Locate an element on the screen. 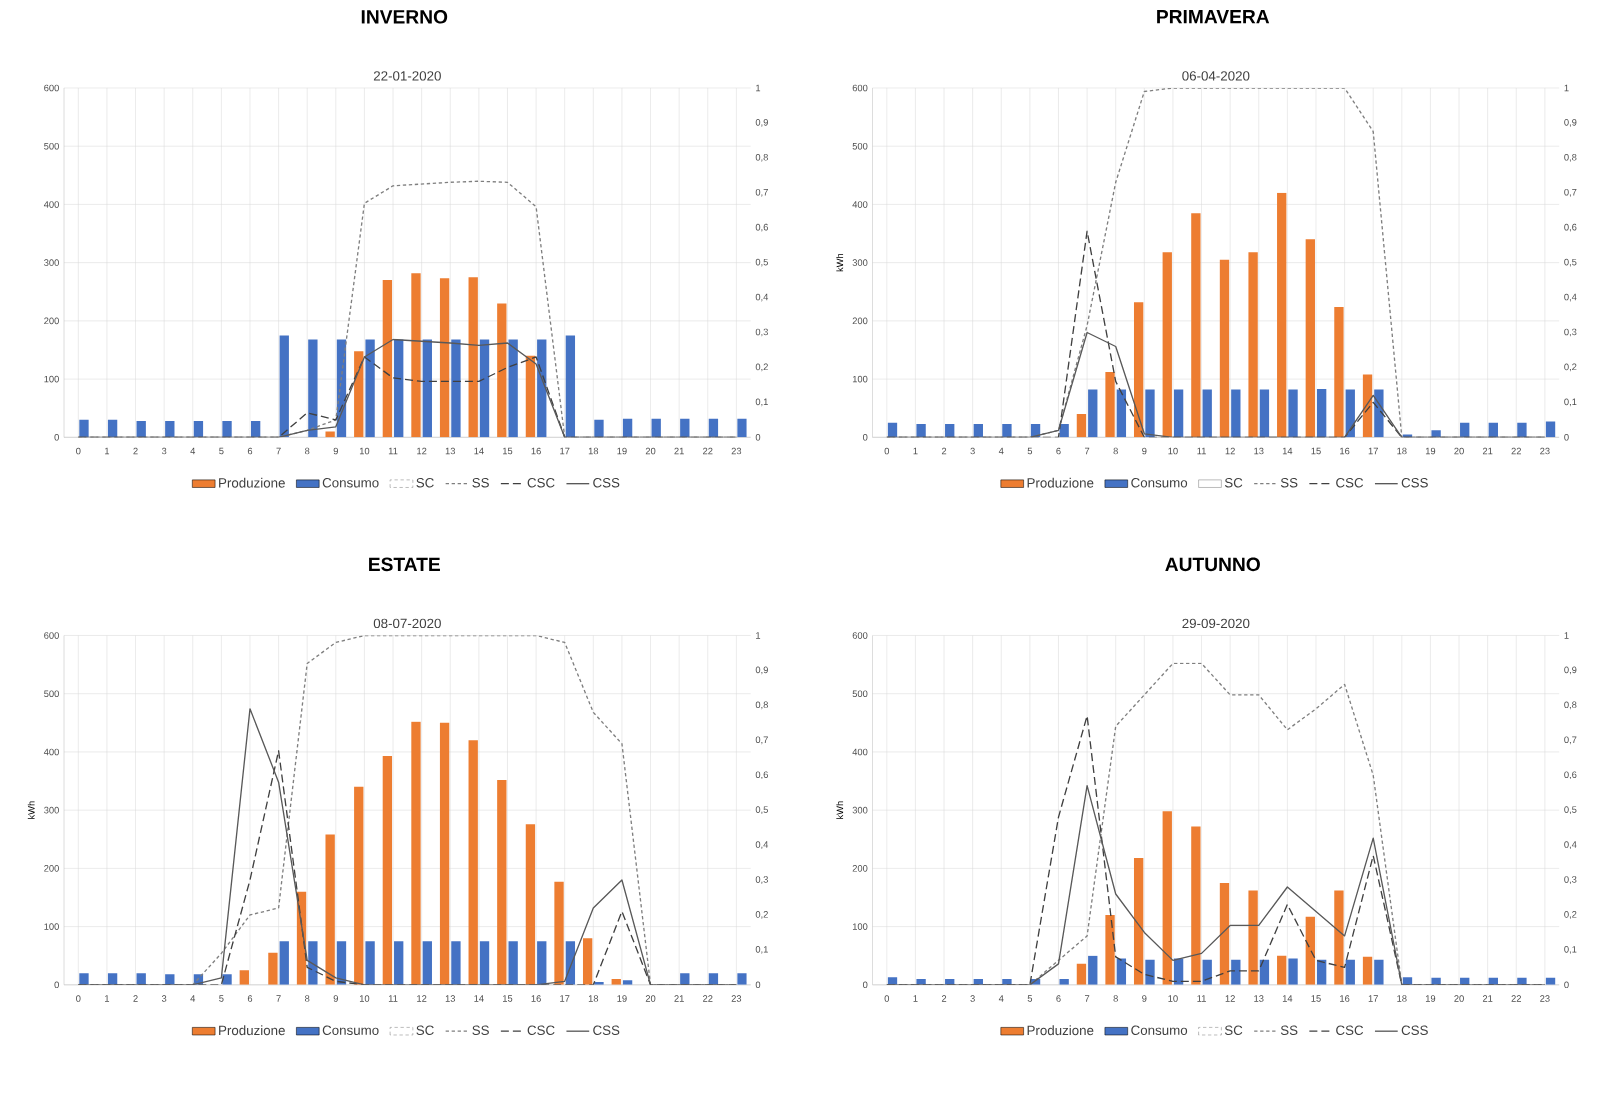  y2-tick-label: 0,5 is located at coordinates (1570, 262).